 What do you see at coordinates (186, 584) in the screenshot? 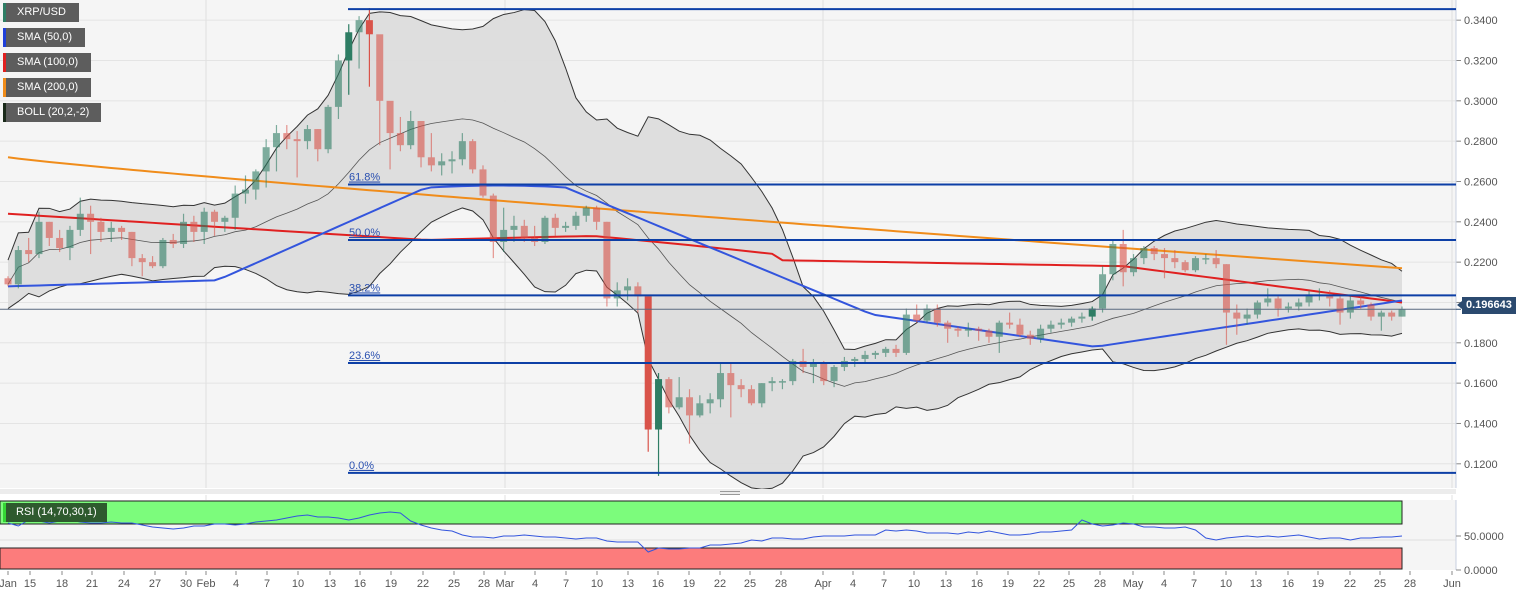
I see `x-axis-label: 30` at bounding box center [186, 584].